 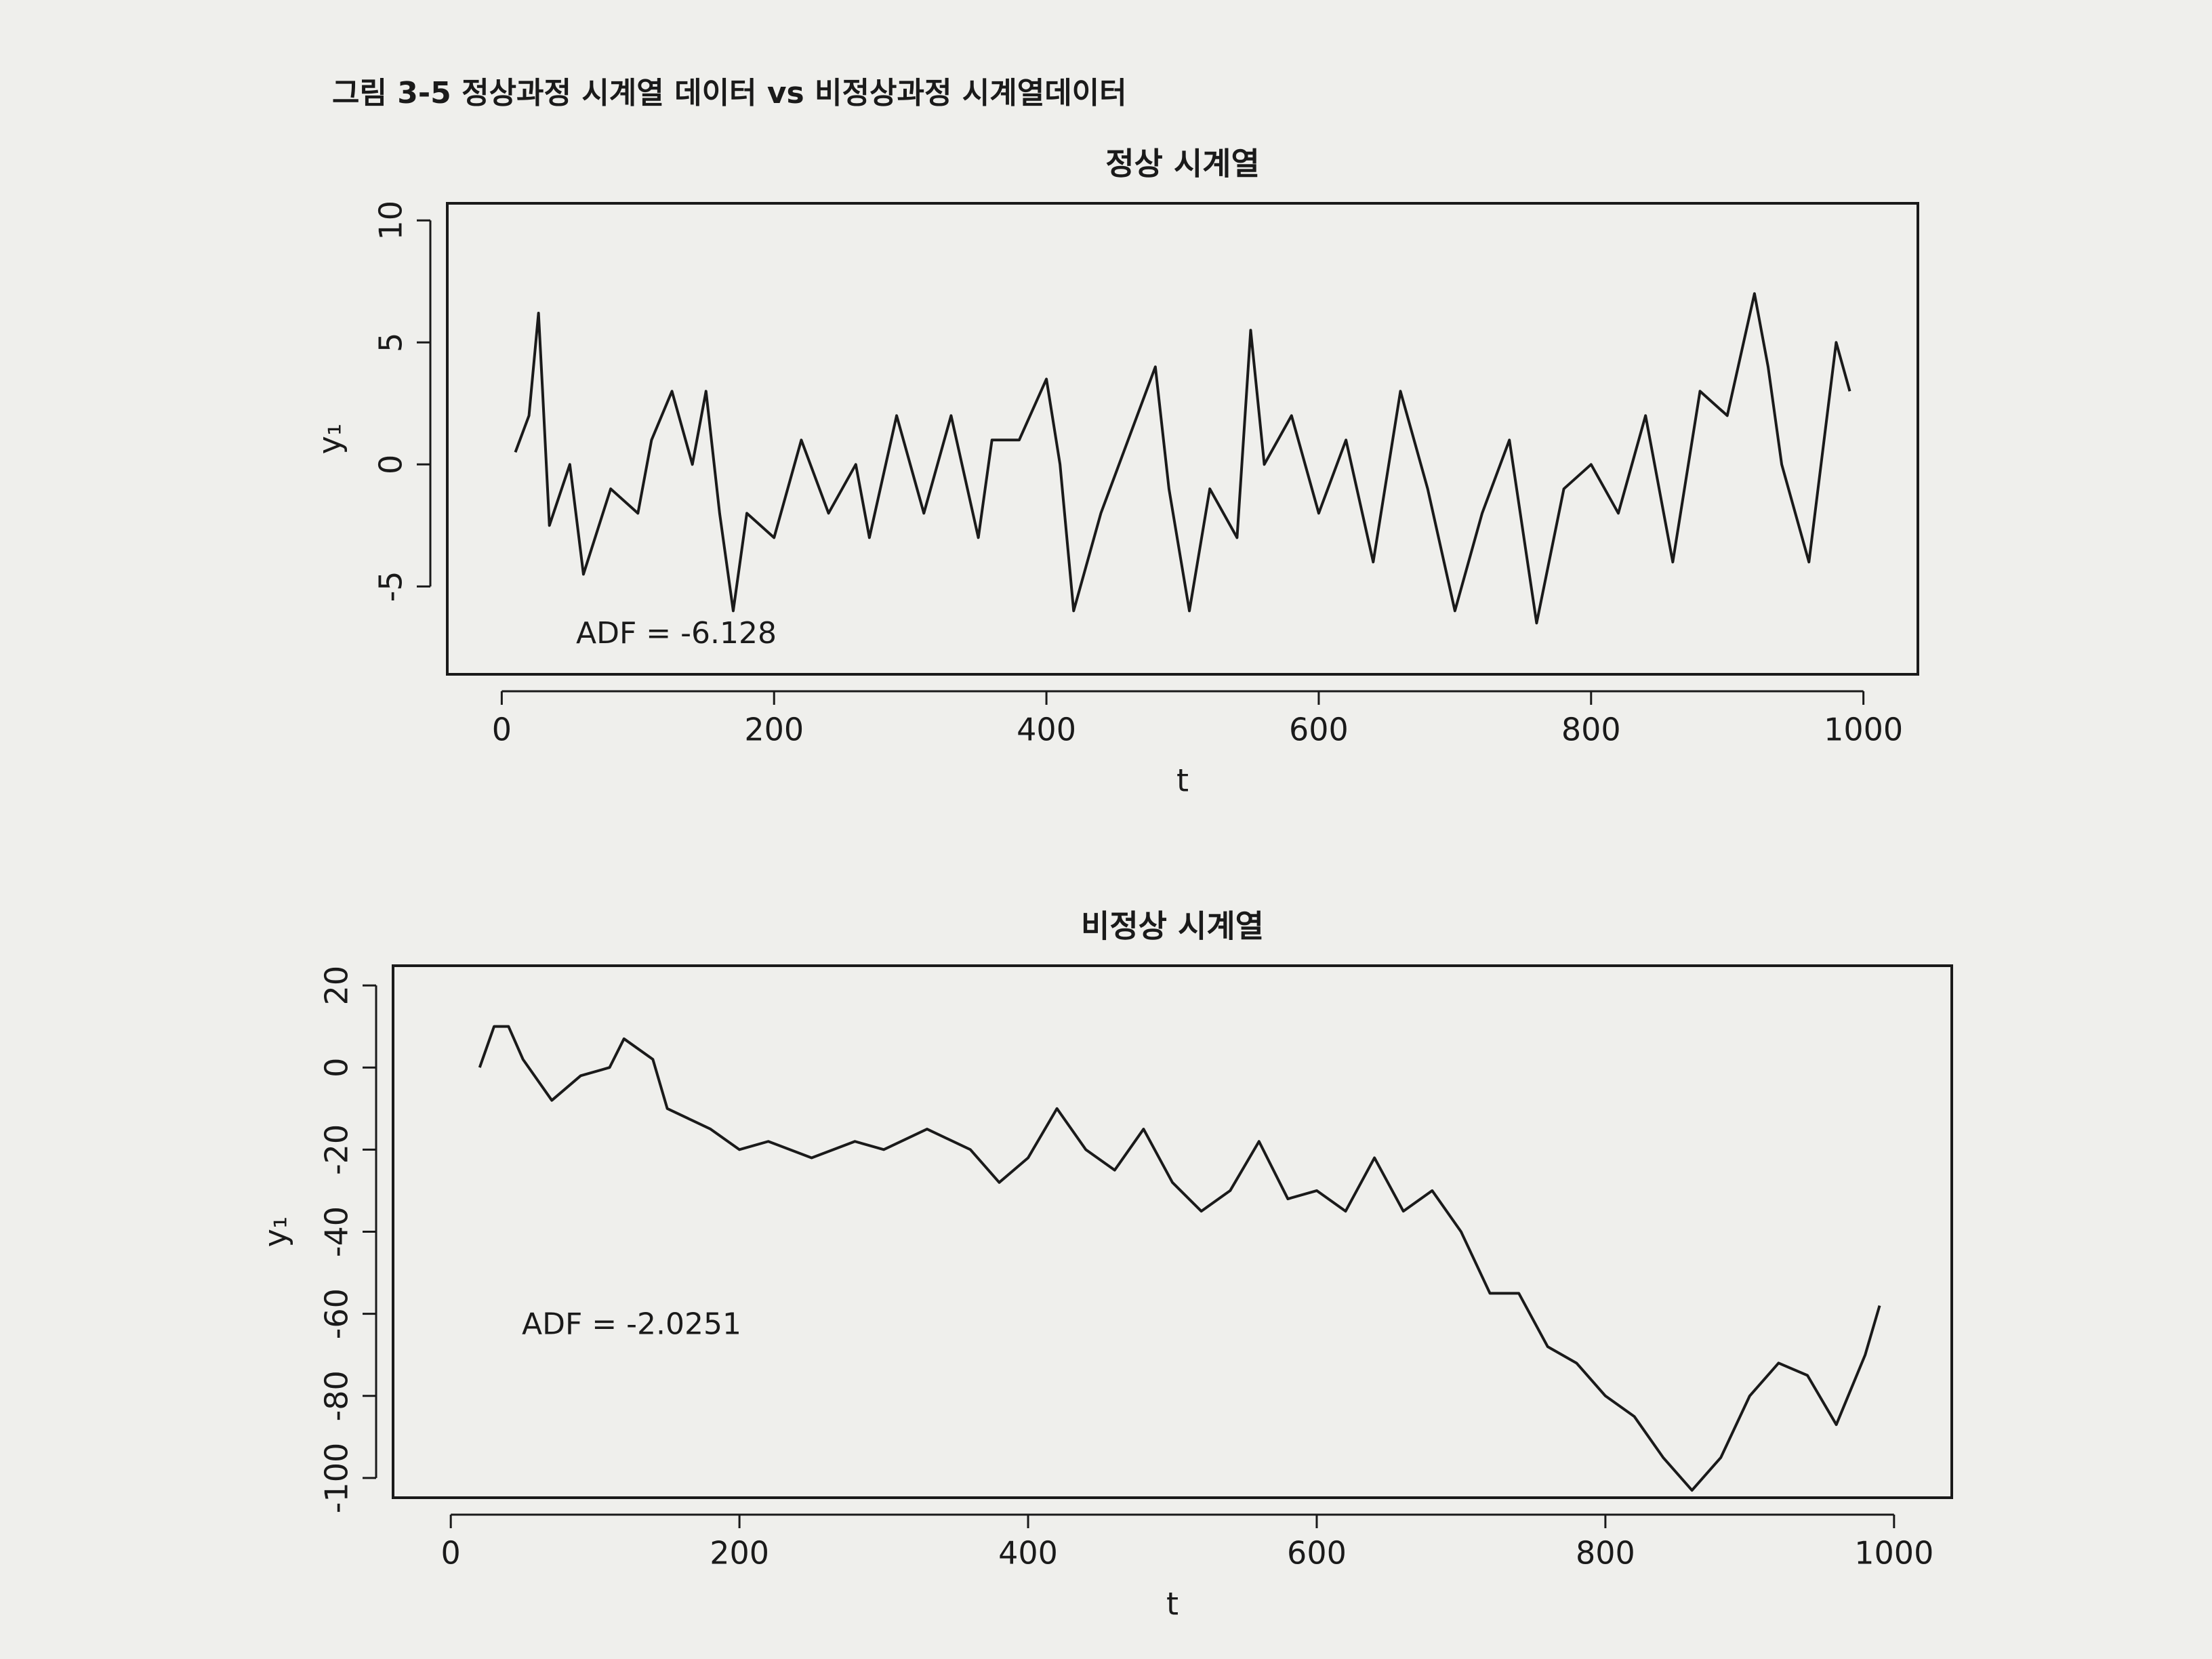 What do you see at coordinates (337, 1313) in the screenshot?
I see `y-tick-label: -60` at bounding box center [337, 1313].